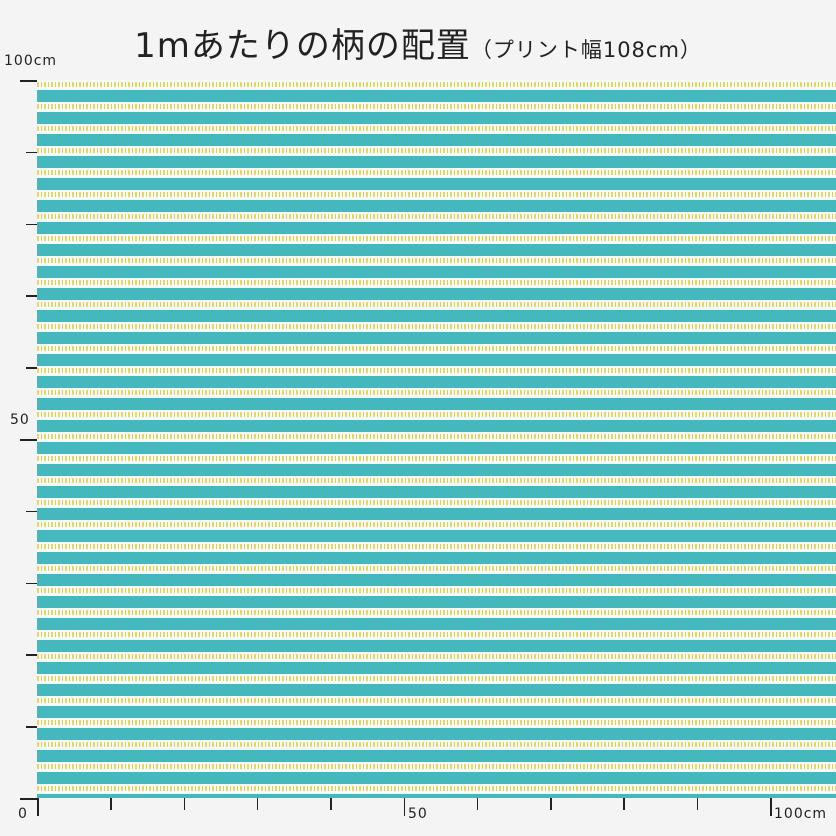 The image size is (836, 836). I want to click on axis-label-left-50: 50, so click(20, 420).